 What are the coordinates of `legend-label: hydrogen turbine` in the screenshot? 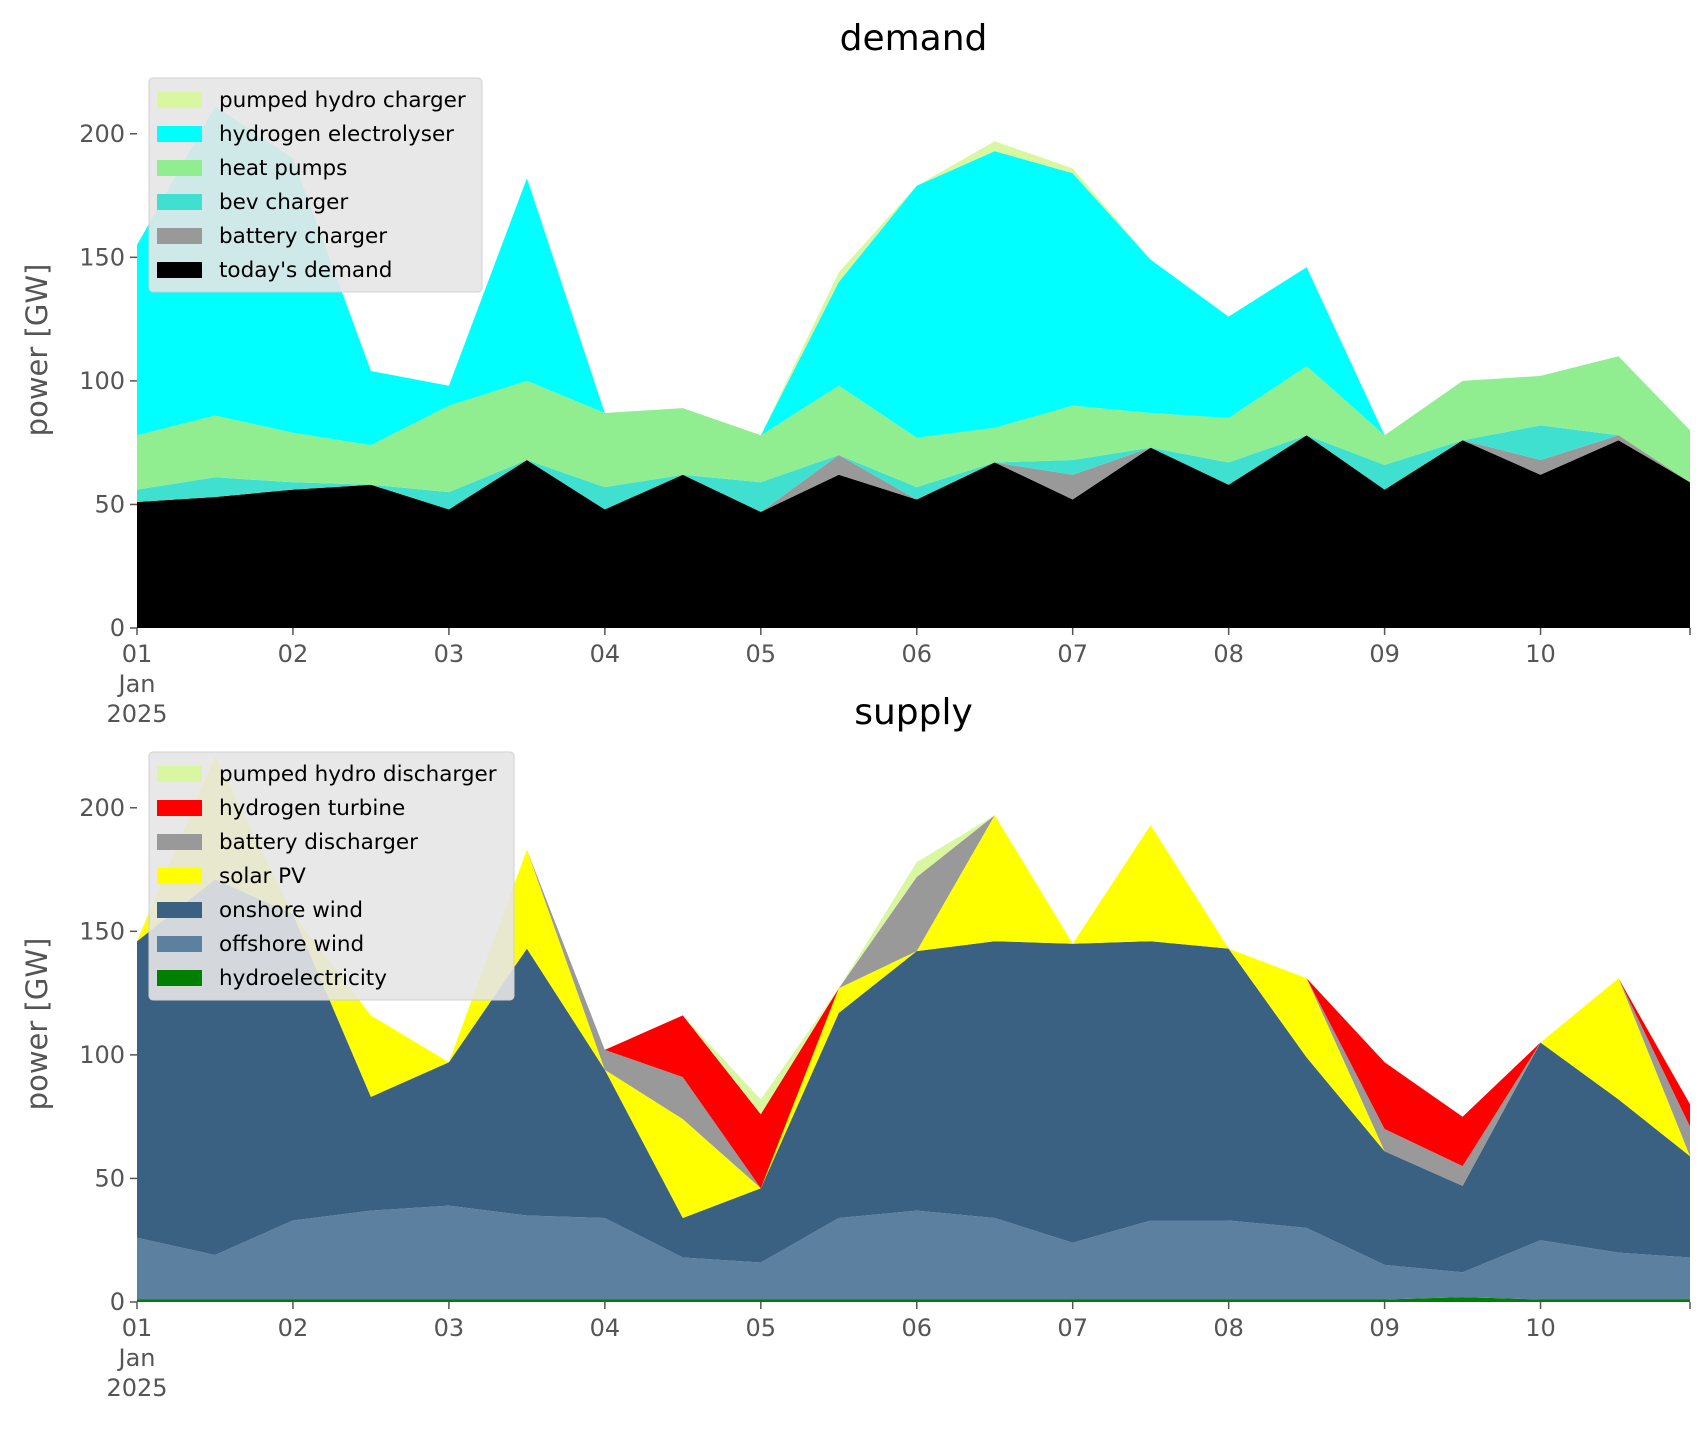 It's located at (312, 808).